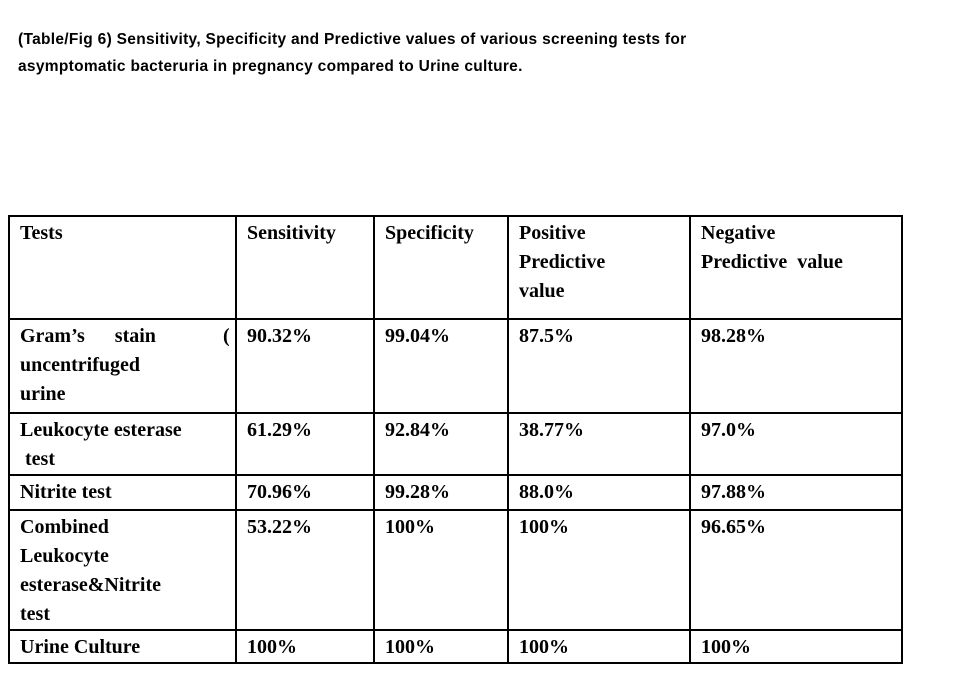 This screenshot has width=962, height=675. What do you see at coordinates (305, 492) in the screenshot?
I see `cell-sensitivity: 70.96%` at bounding box center [305, 492].